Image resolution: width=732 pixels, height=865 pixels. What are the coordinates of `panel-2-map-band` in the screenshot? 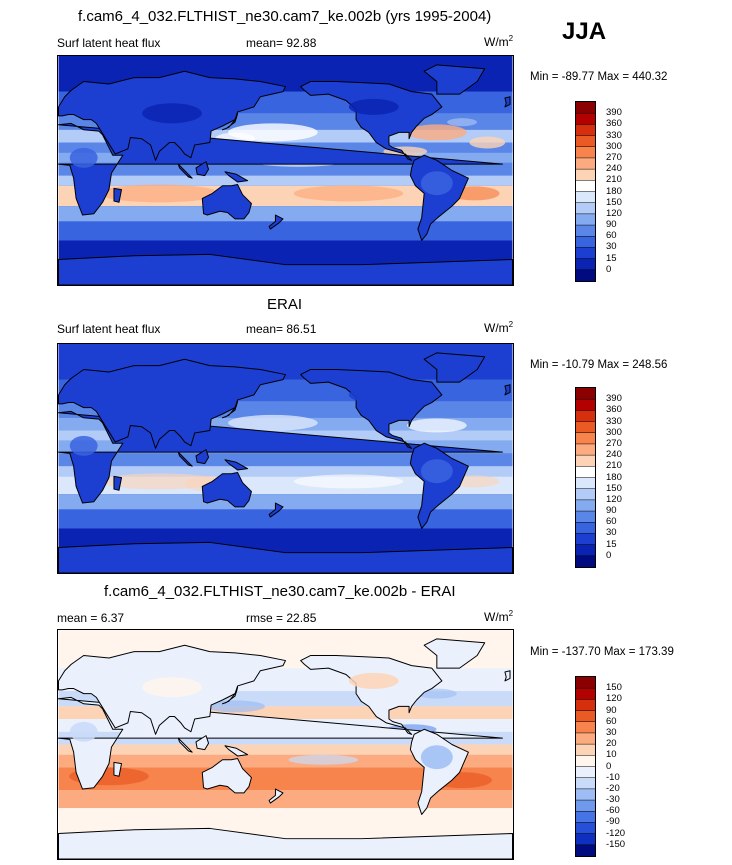 It's located at (285, 471).